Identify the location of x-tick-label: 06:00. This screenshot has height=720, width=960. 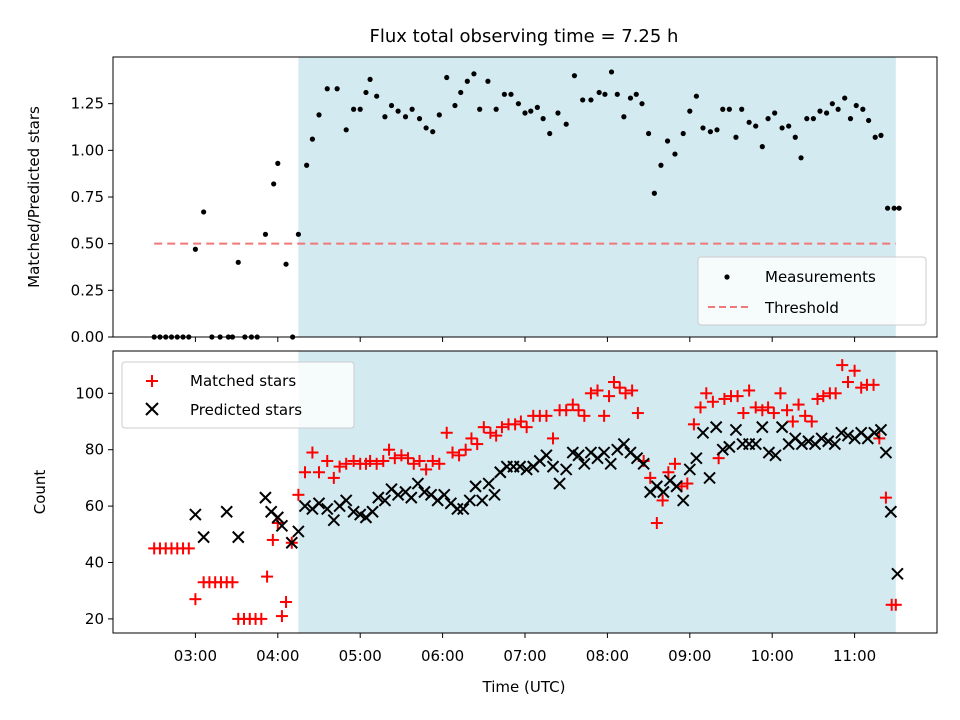
(442, 656).